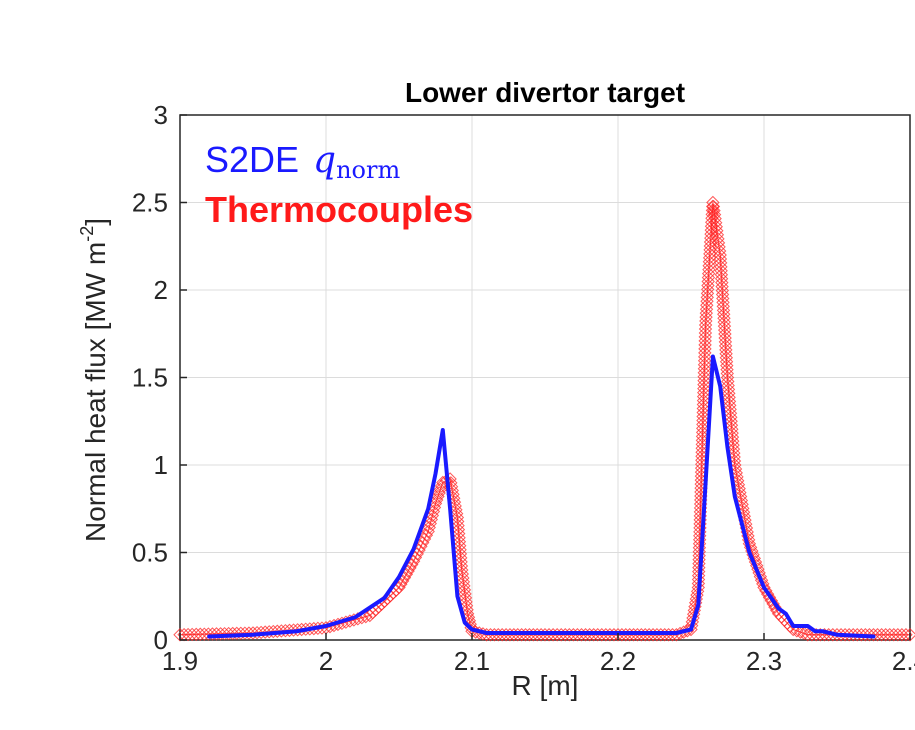 The height and width of the screenshot is (730, 915). Describe the element at coordinates (764, 661) in the screenshot. I see `x-tick-label: 2.3` at that location.